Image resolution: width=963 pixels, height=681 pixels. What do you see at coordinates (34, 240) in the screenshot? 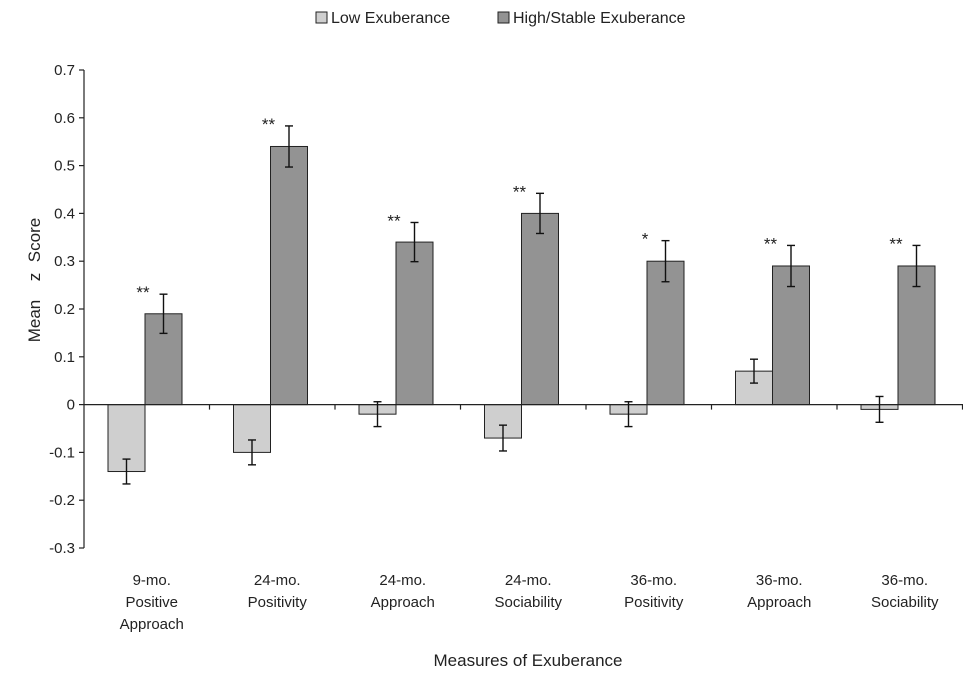
I see `y-axis-title-score: Score` at bounding box center [34, 240].